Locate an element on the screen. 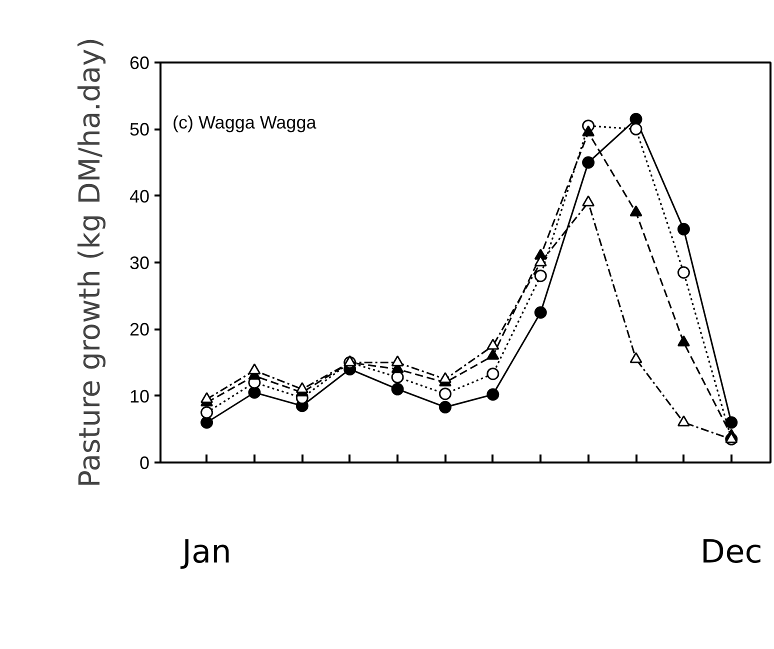 The image size is (774, 649). y-tick-label: 30 is located at coordinates (139, 263).